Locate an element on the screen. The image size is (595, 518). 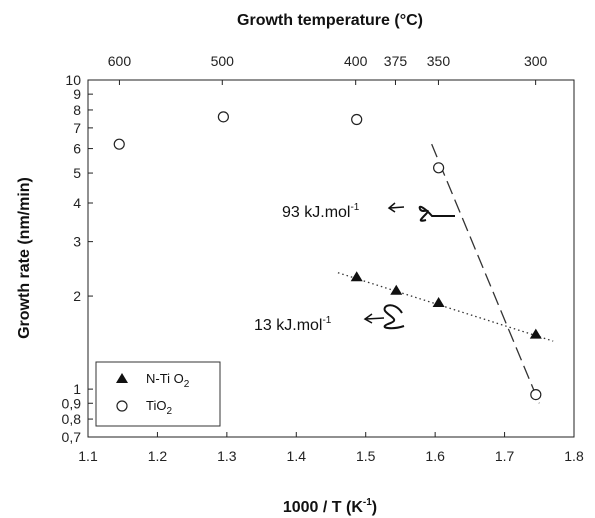
x-tick-label: 1.7 is located at coordinates (505, 456).